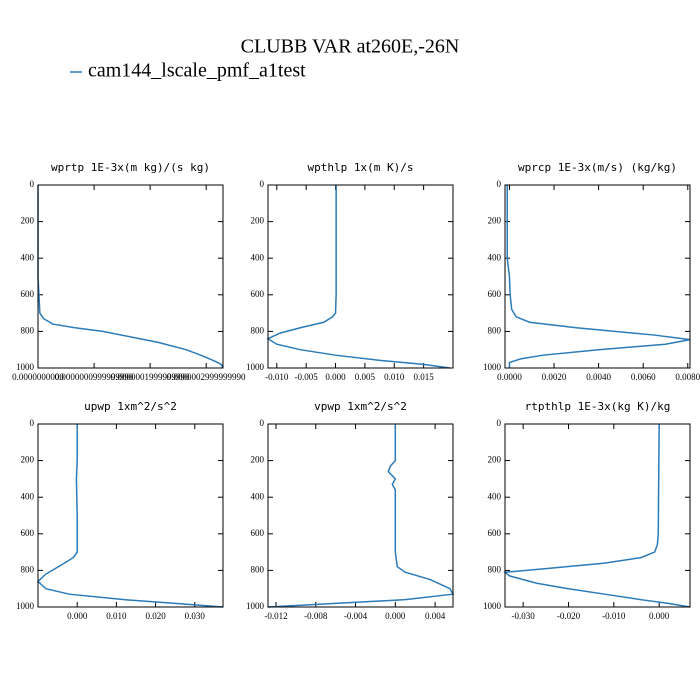  What do you see at coordinates (130, 406) in the screenshot?
I see `subplot-title: upwp 1xm^2/s^2` at bounding box center [130, 406].